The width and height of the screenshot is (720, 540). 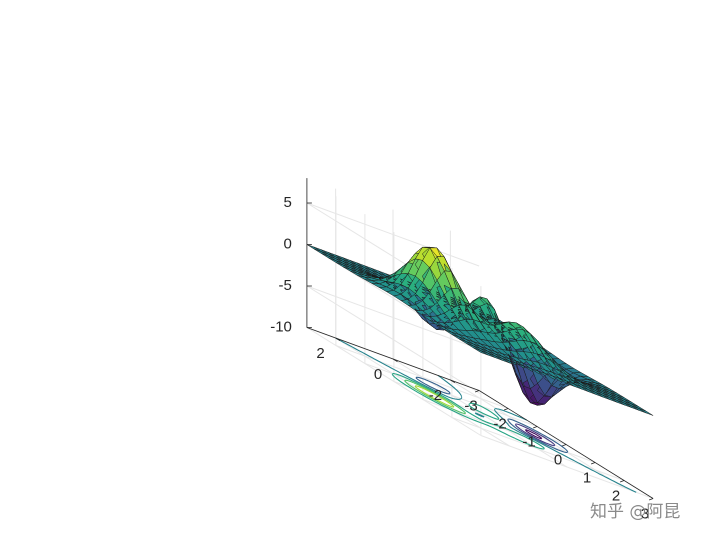 What do you see at coordinates (616, 495) in the screenshot?
I see `x-tick-label: 2` at bounding box center [616, 495].